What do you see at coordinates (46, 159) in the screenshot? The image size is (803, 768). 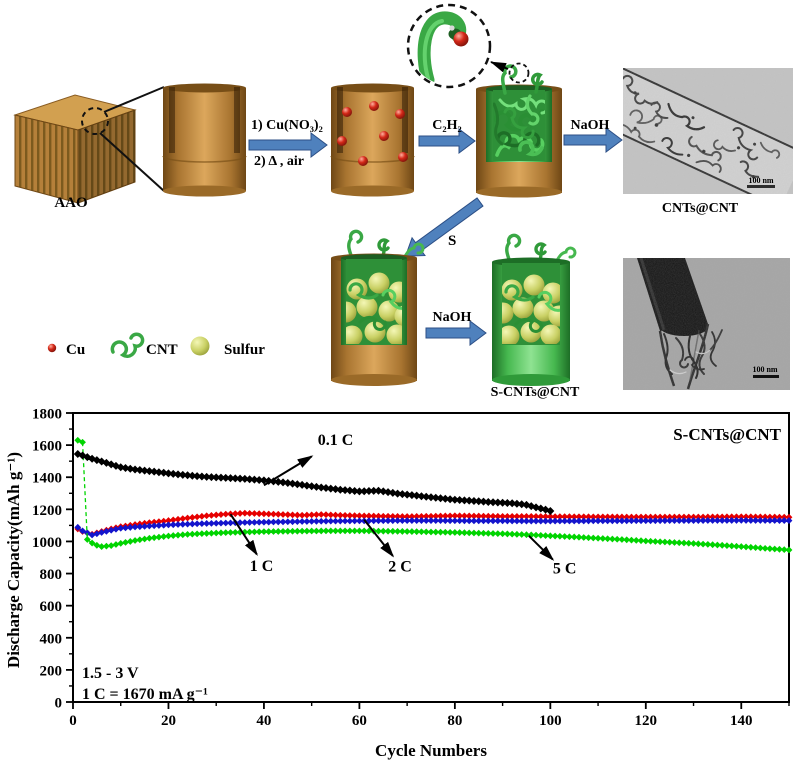 I see `aao-front-face` at bounding box center [46, 159].